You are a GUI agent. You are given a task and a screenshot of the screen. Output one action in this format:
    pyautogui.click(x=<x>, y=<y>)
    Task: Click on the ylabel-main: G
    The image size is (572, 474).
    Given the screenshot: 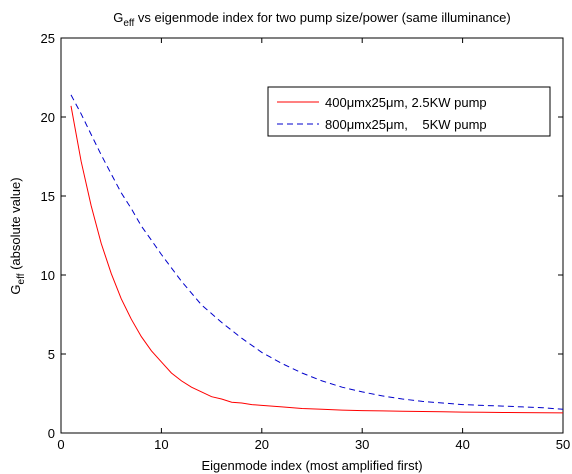 What is the action you would take?
    pyautogui.click(x=15, y=289)
    